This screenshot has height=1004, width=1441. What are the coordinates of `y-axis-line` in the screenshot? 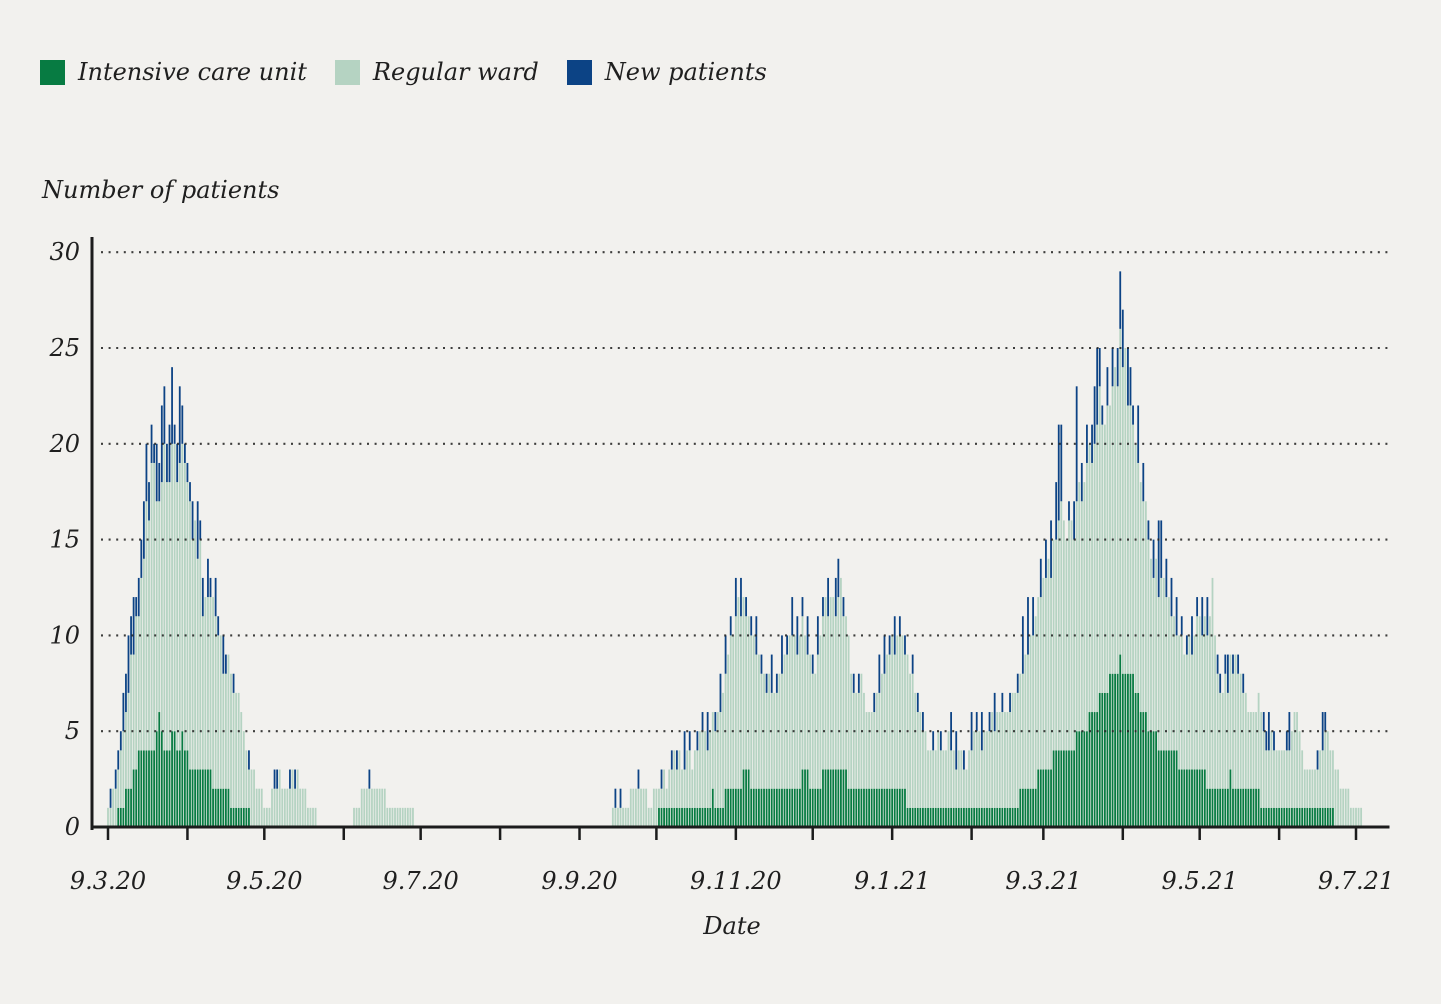 It's located at (92, 533).